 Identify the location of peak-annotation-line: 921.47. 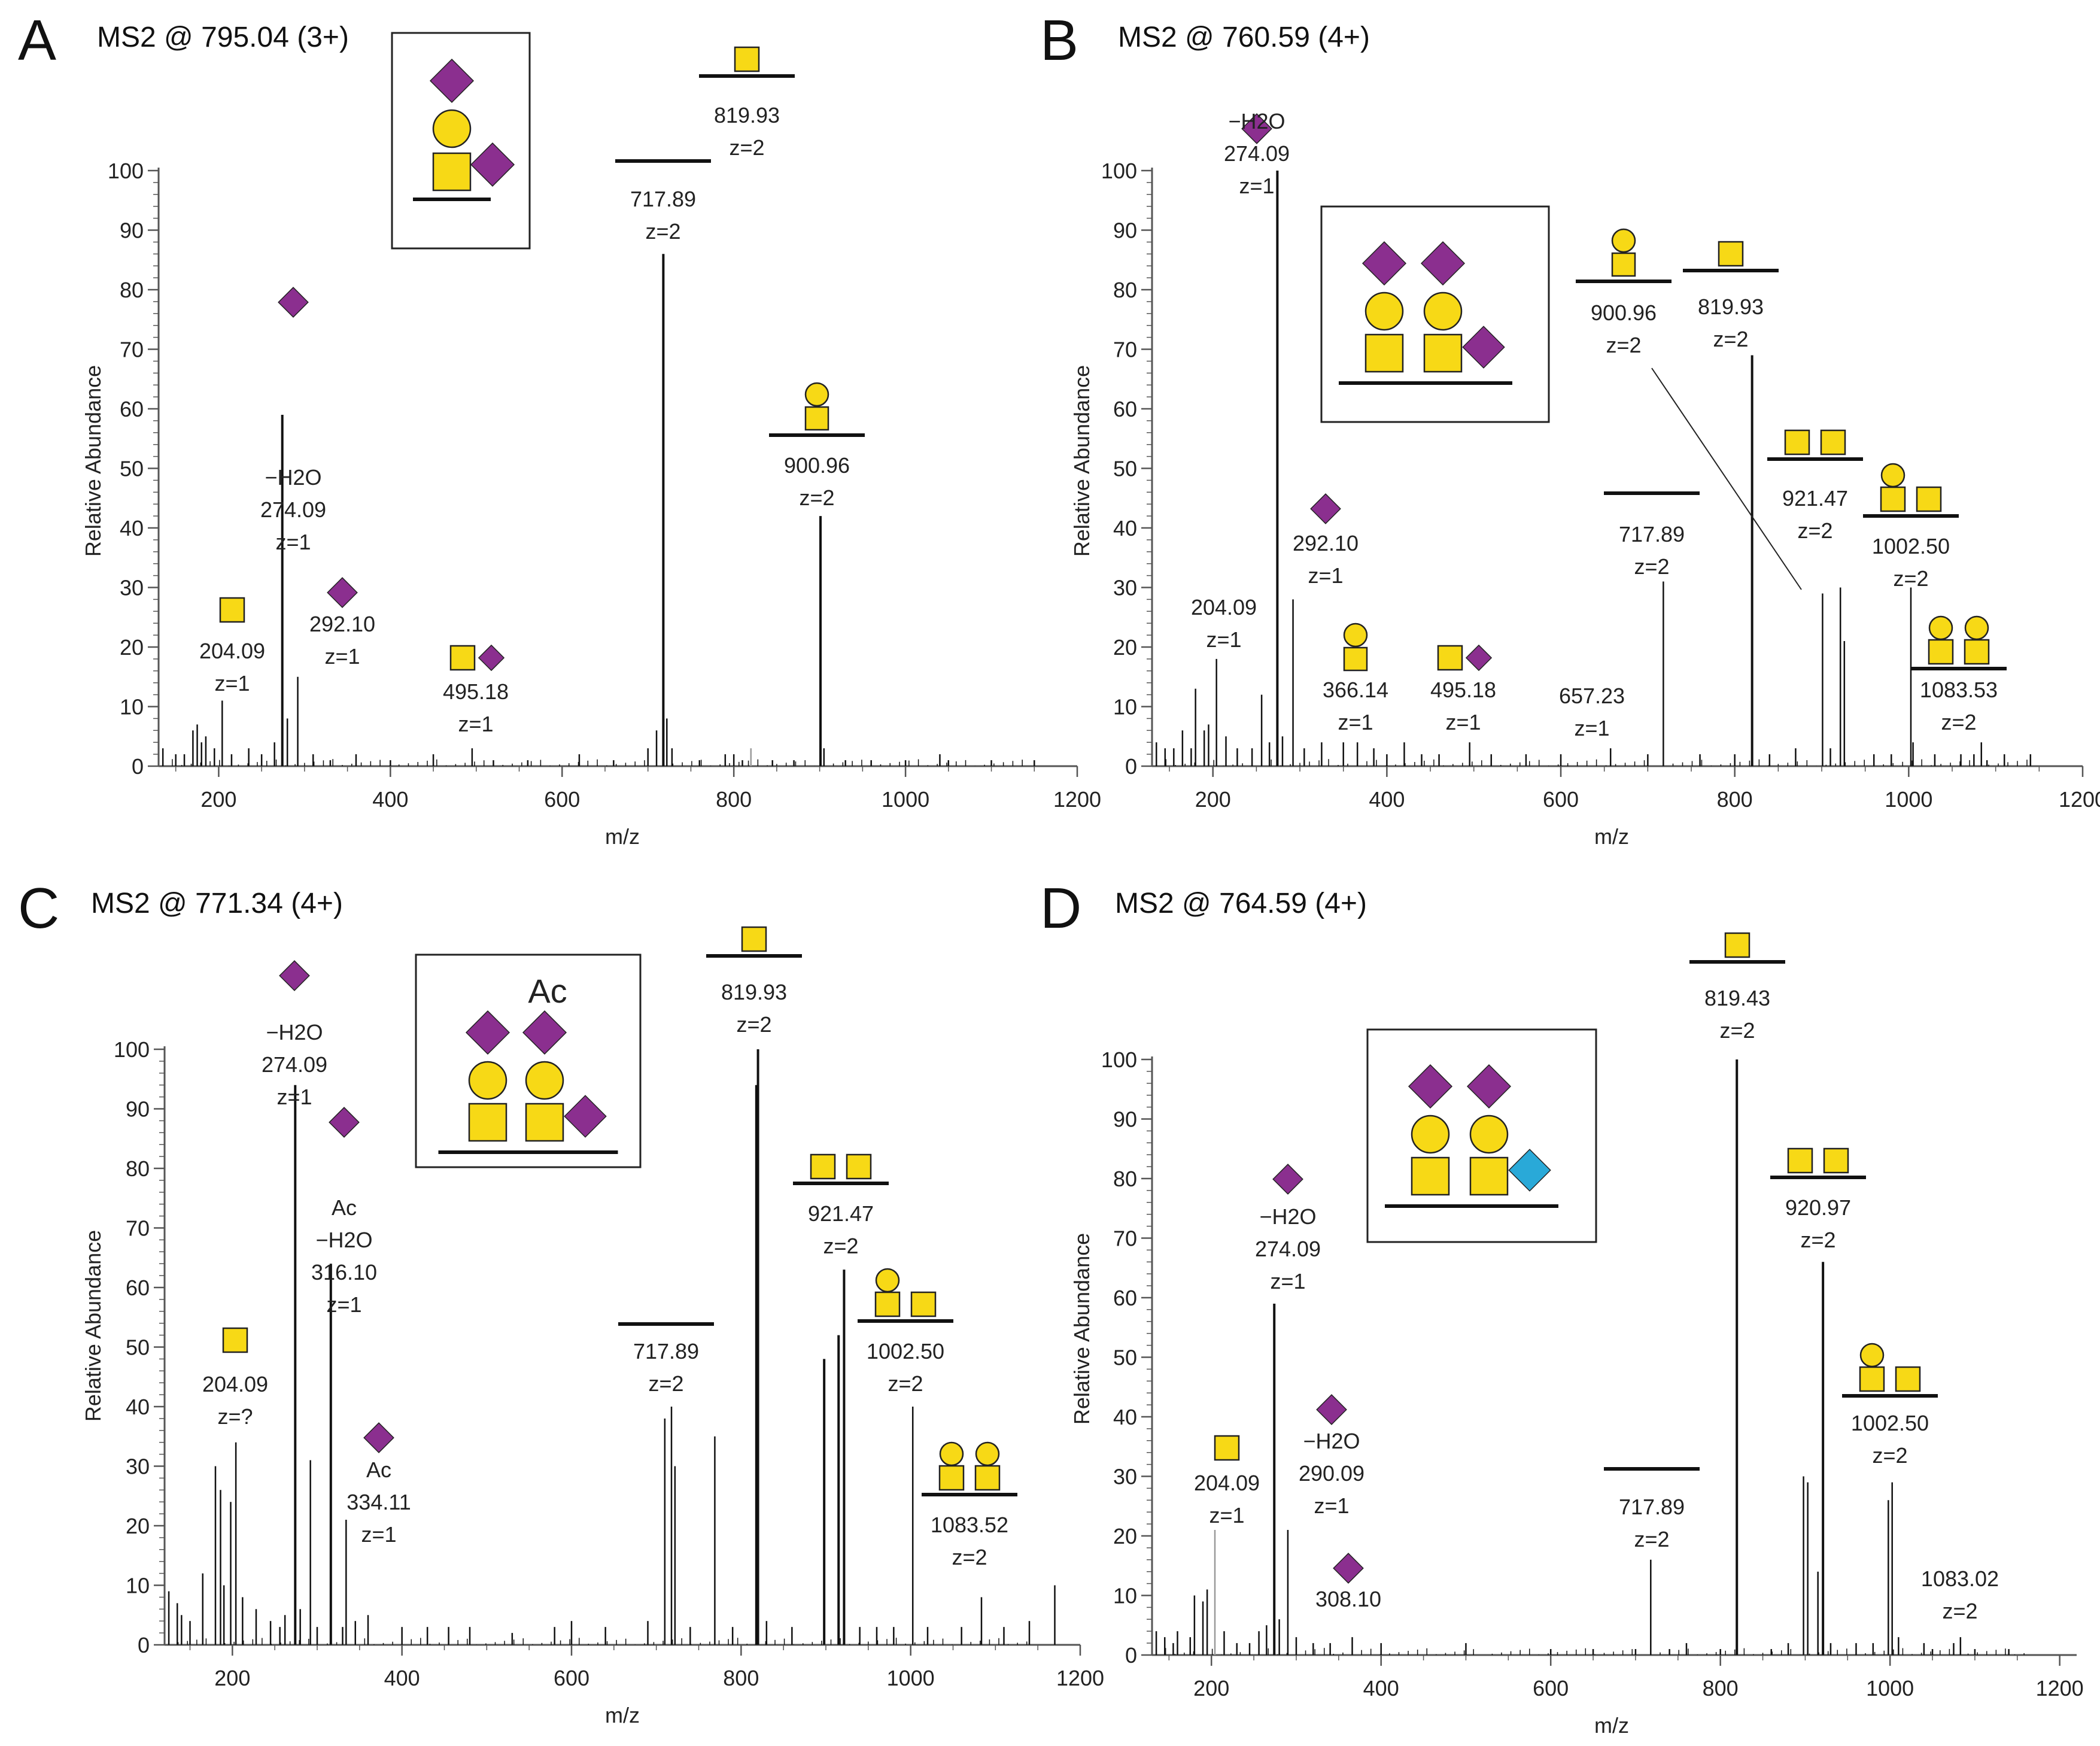
(1815, 498).